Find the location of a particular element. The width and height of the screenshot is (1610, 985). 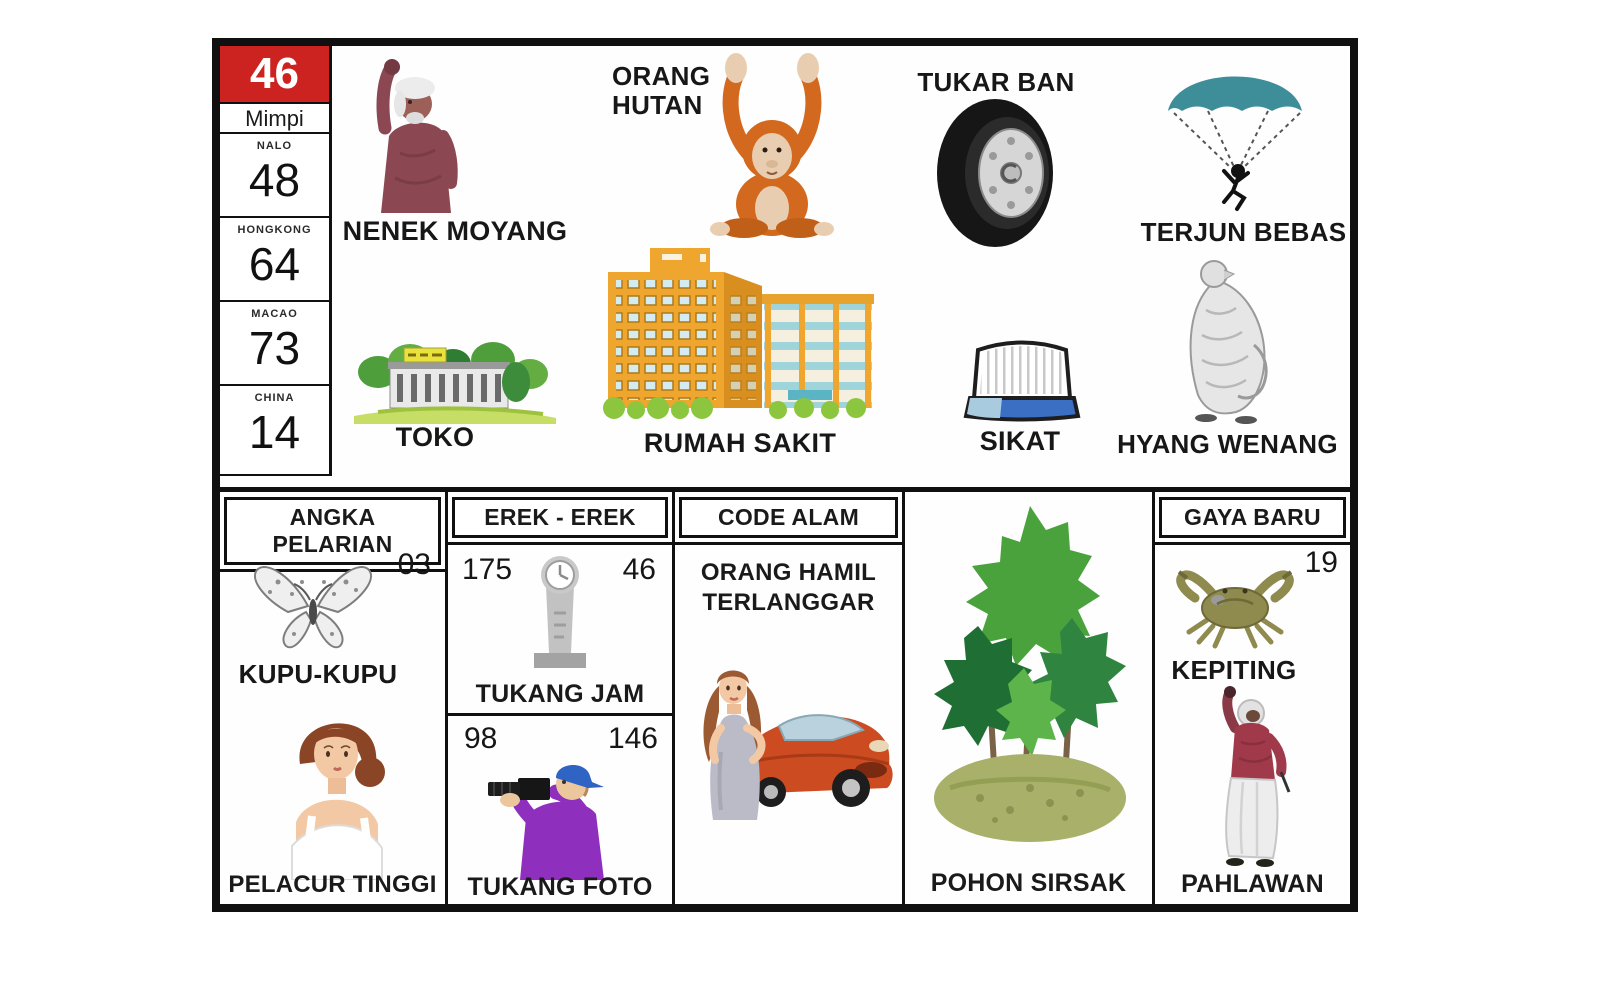

label-kepiting: KEPITING is located at coordinates (1234, 670).